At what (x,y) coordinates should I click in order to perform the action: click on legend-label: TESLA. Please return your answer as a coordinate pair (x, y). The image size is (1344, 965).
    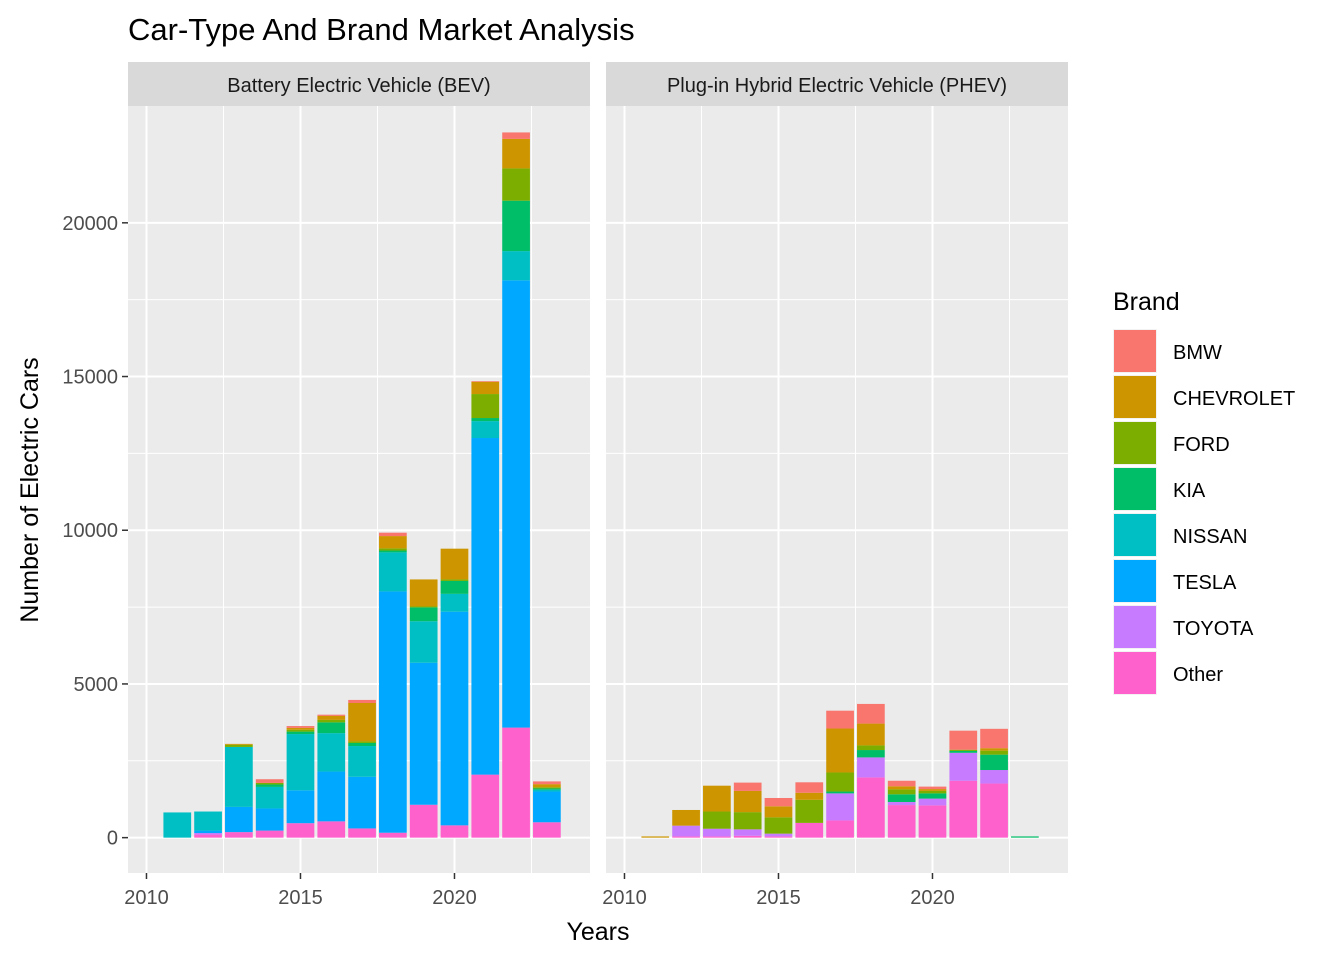
    Looking at the image, I should click on (1205, 583).